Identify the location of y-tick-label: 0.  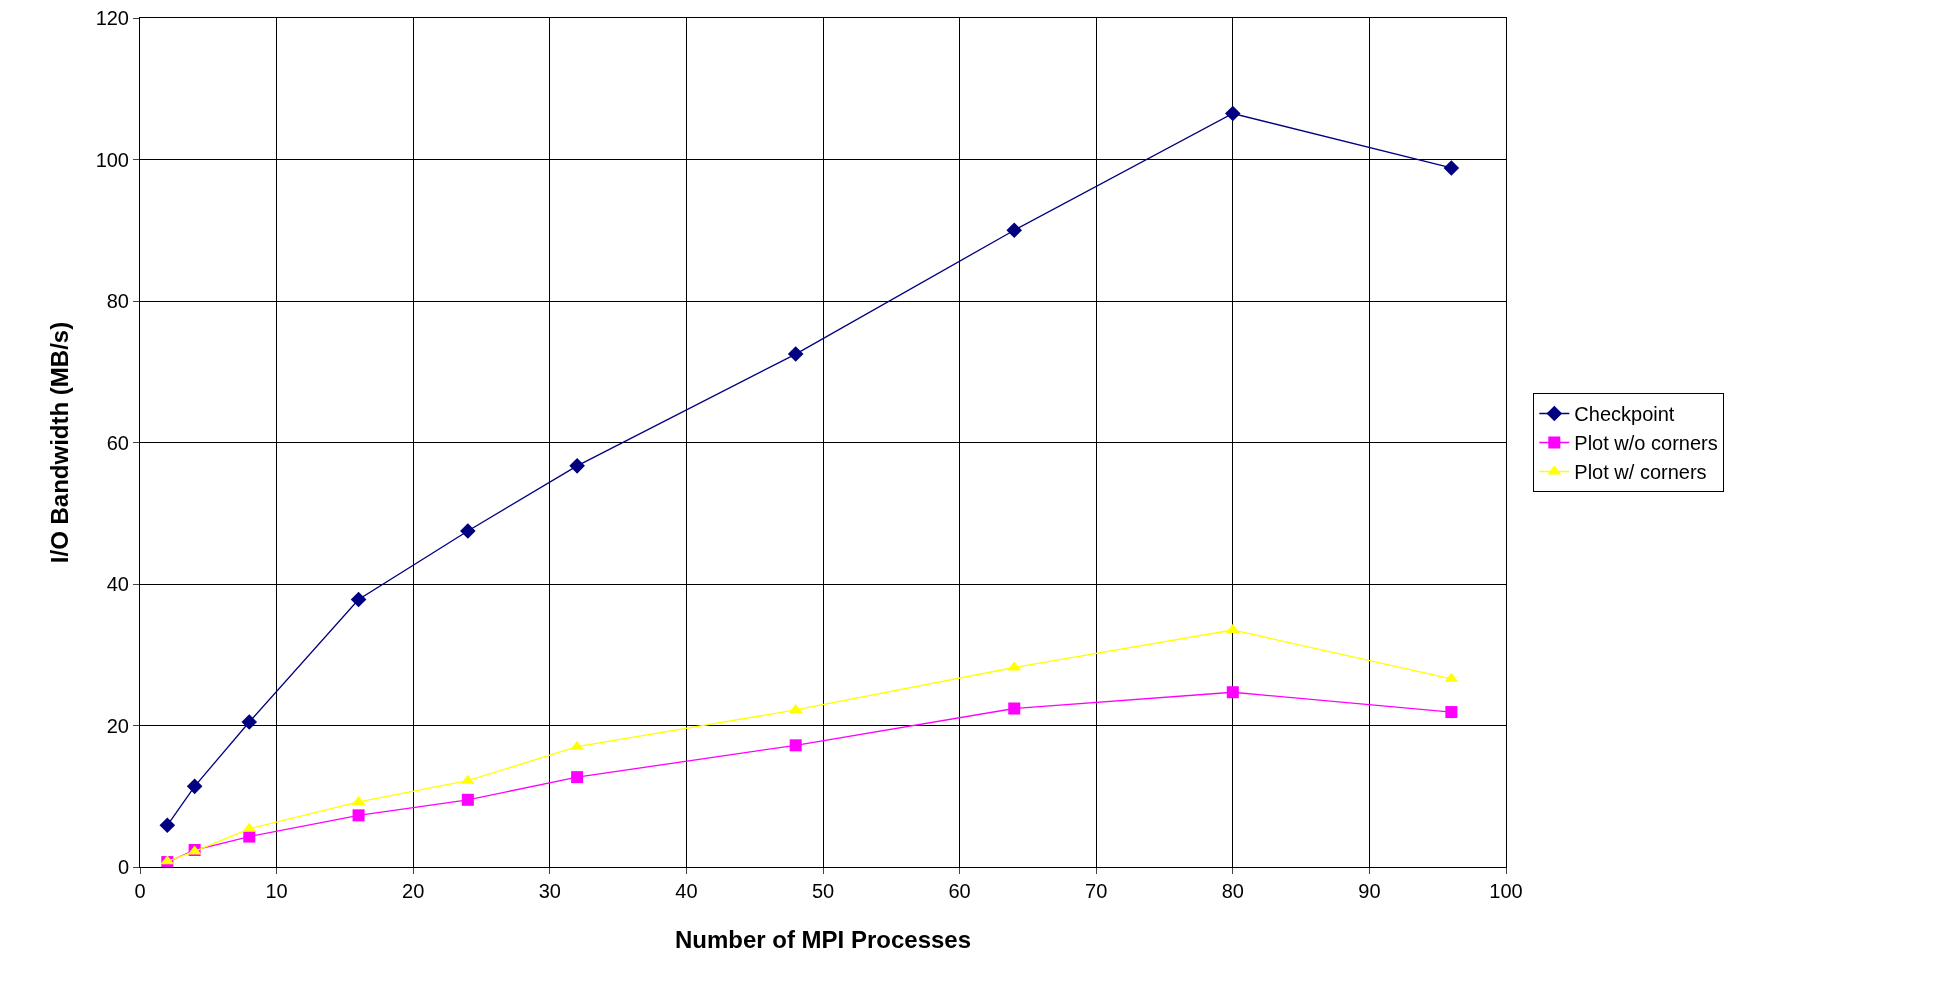
(123, 867).